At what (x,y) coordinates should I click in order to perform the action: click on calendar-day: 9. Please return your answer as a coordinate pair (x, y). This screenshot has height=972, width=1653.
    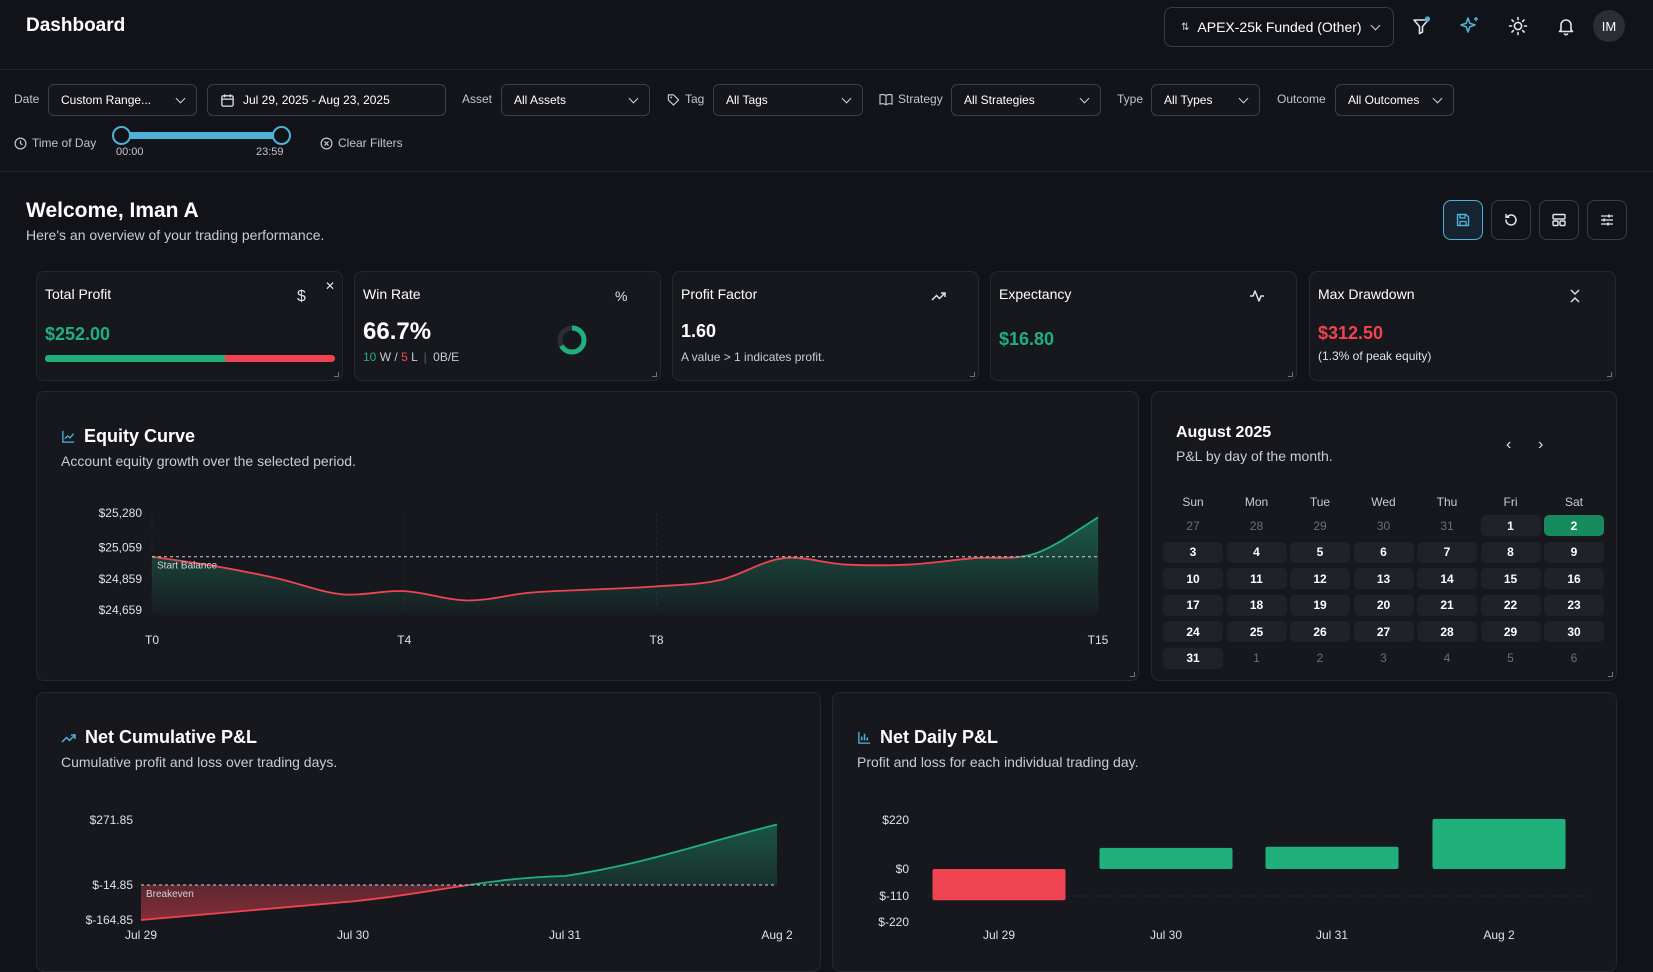
    Looking at the image, I should click on (1574, 552).